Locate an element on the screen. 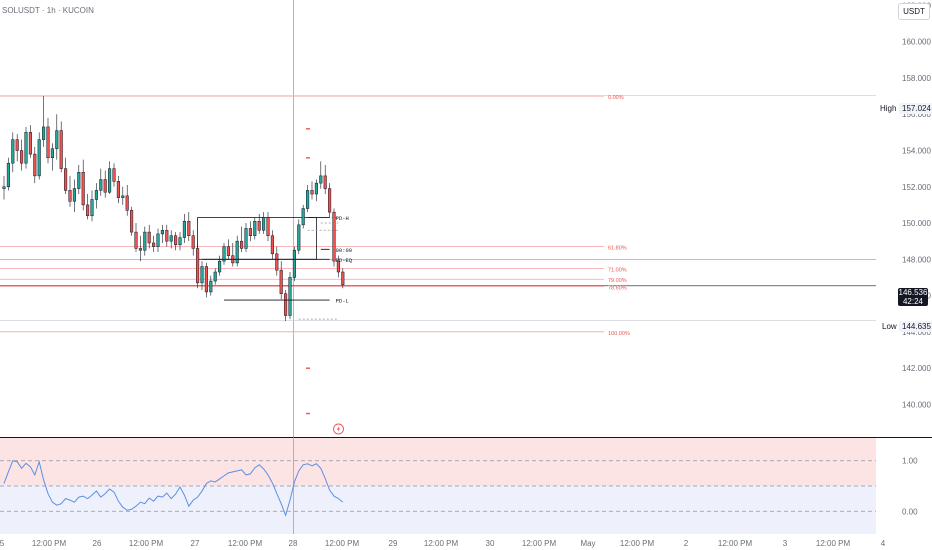 This screenshot has width=932, height=550. x-tick-label: 26 is located at coordinates (97, 543).